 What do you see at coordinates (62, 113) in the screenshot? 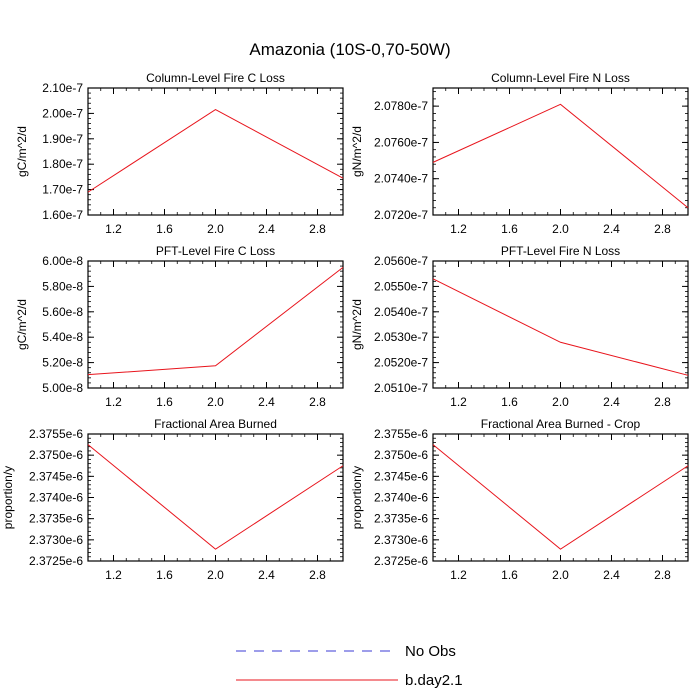
I see `y-tick-label: 2.00e-7` at bounding box center [62, 113].